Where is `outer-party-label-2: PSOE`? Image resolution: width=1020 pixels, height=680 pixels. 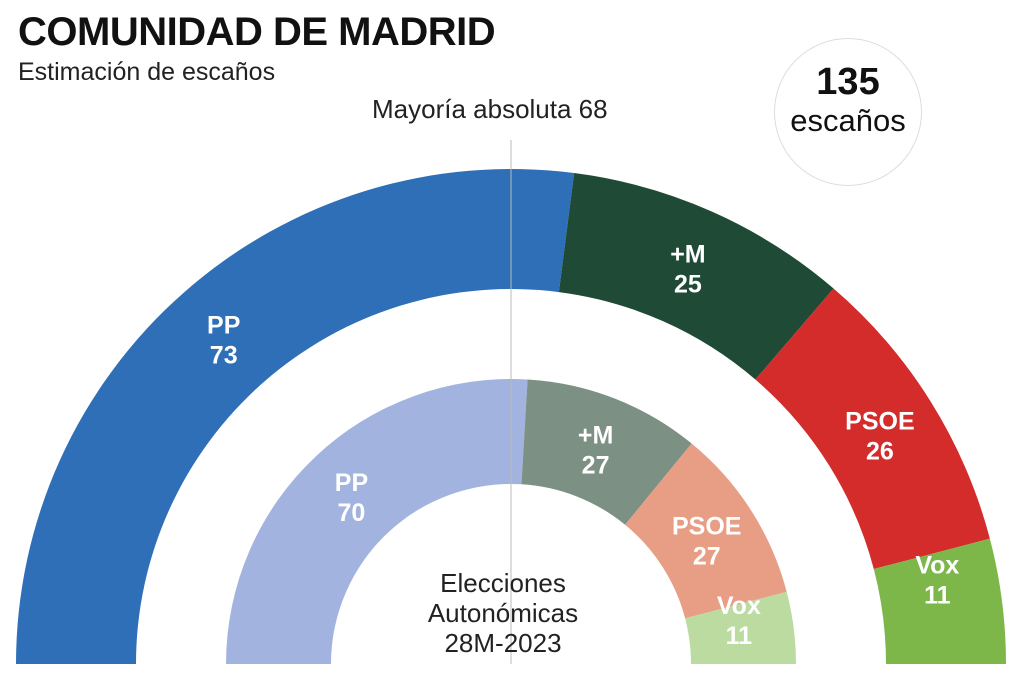 outer-party-label-2: PSOE is located at coordinates (879, 421).